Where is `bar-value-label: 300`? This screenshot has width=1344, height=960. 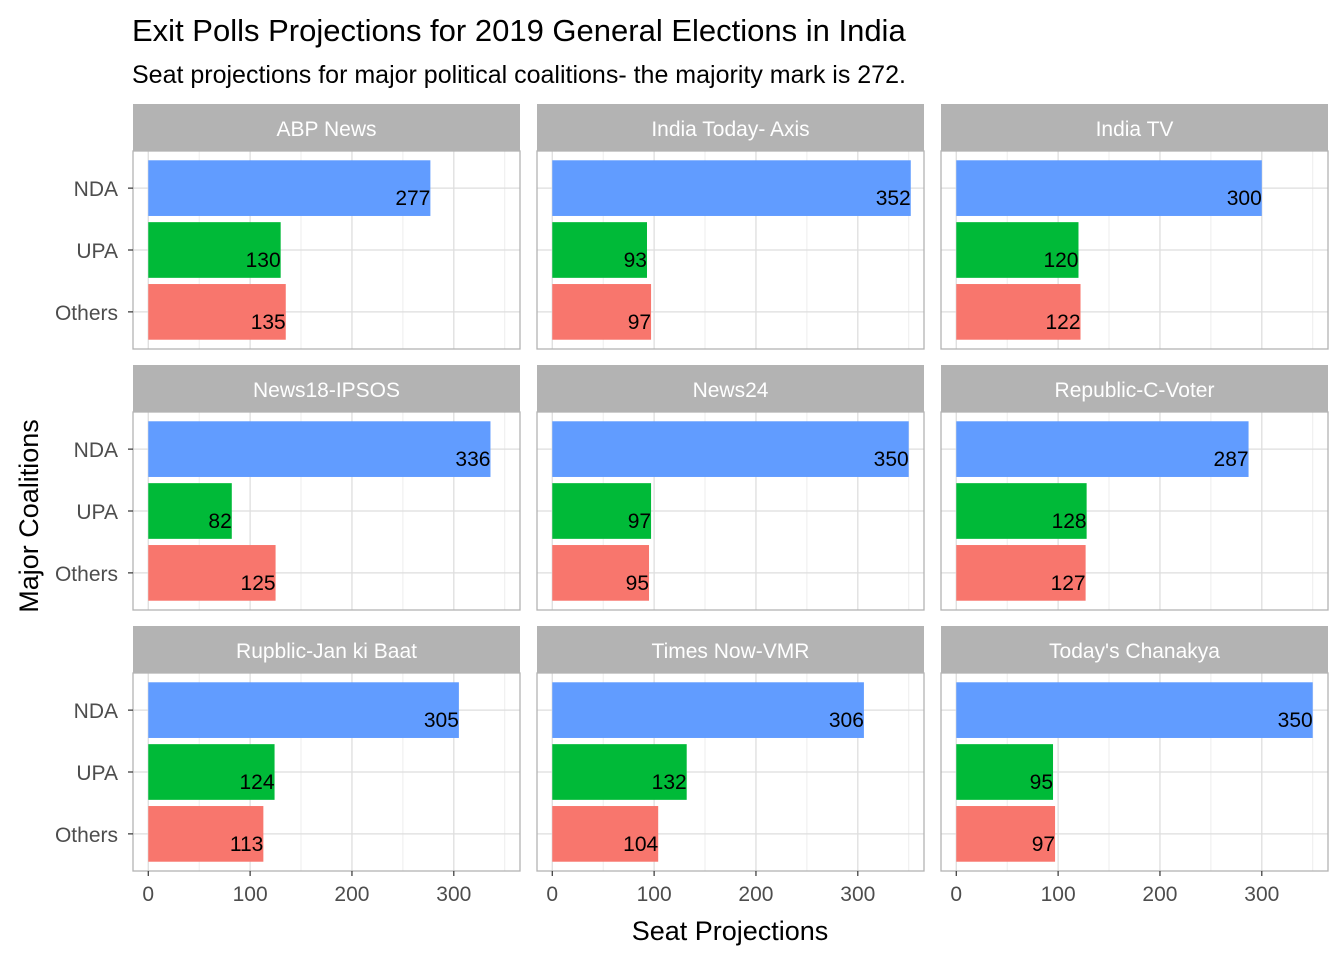 bar-value-label: 300 is located at coordinates (1244, 198).